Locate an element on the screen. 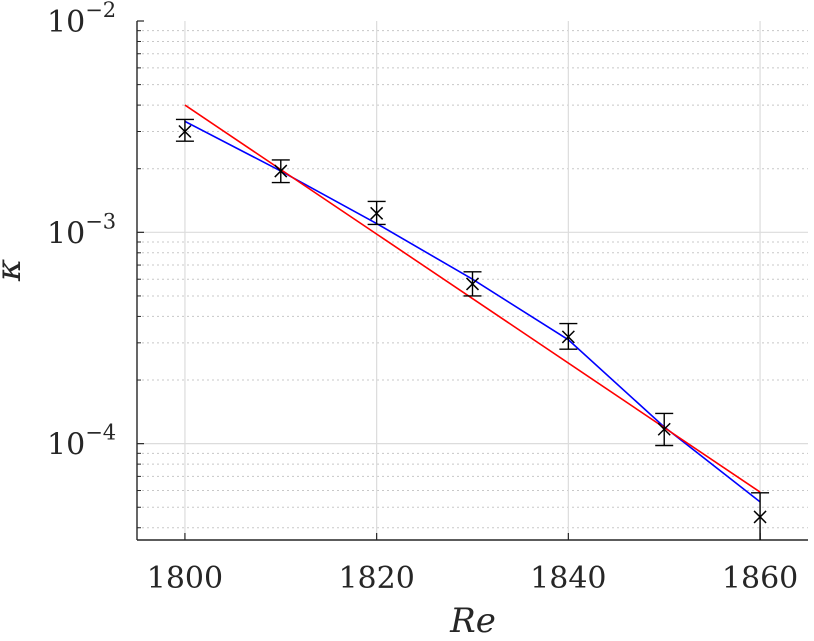 This screenshot has width=814, height=641. y-tick-labels: 10−410−310−2 is located at coordinates (81, 231).